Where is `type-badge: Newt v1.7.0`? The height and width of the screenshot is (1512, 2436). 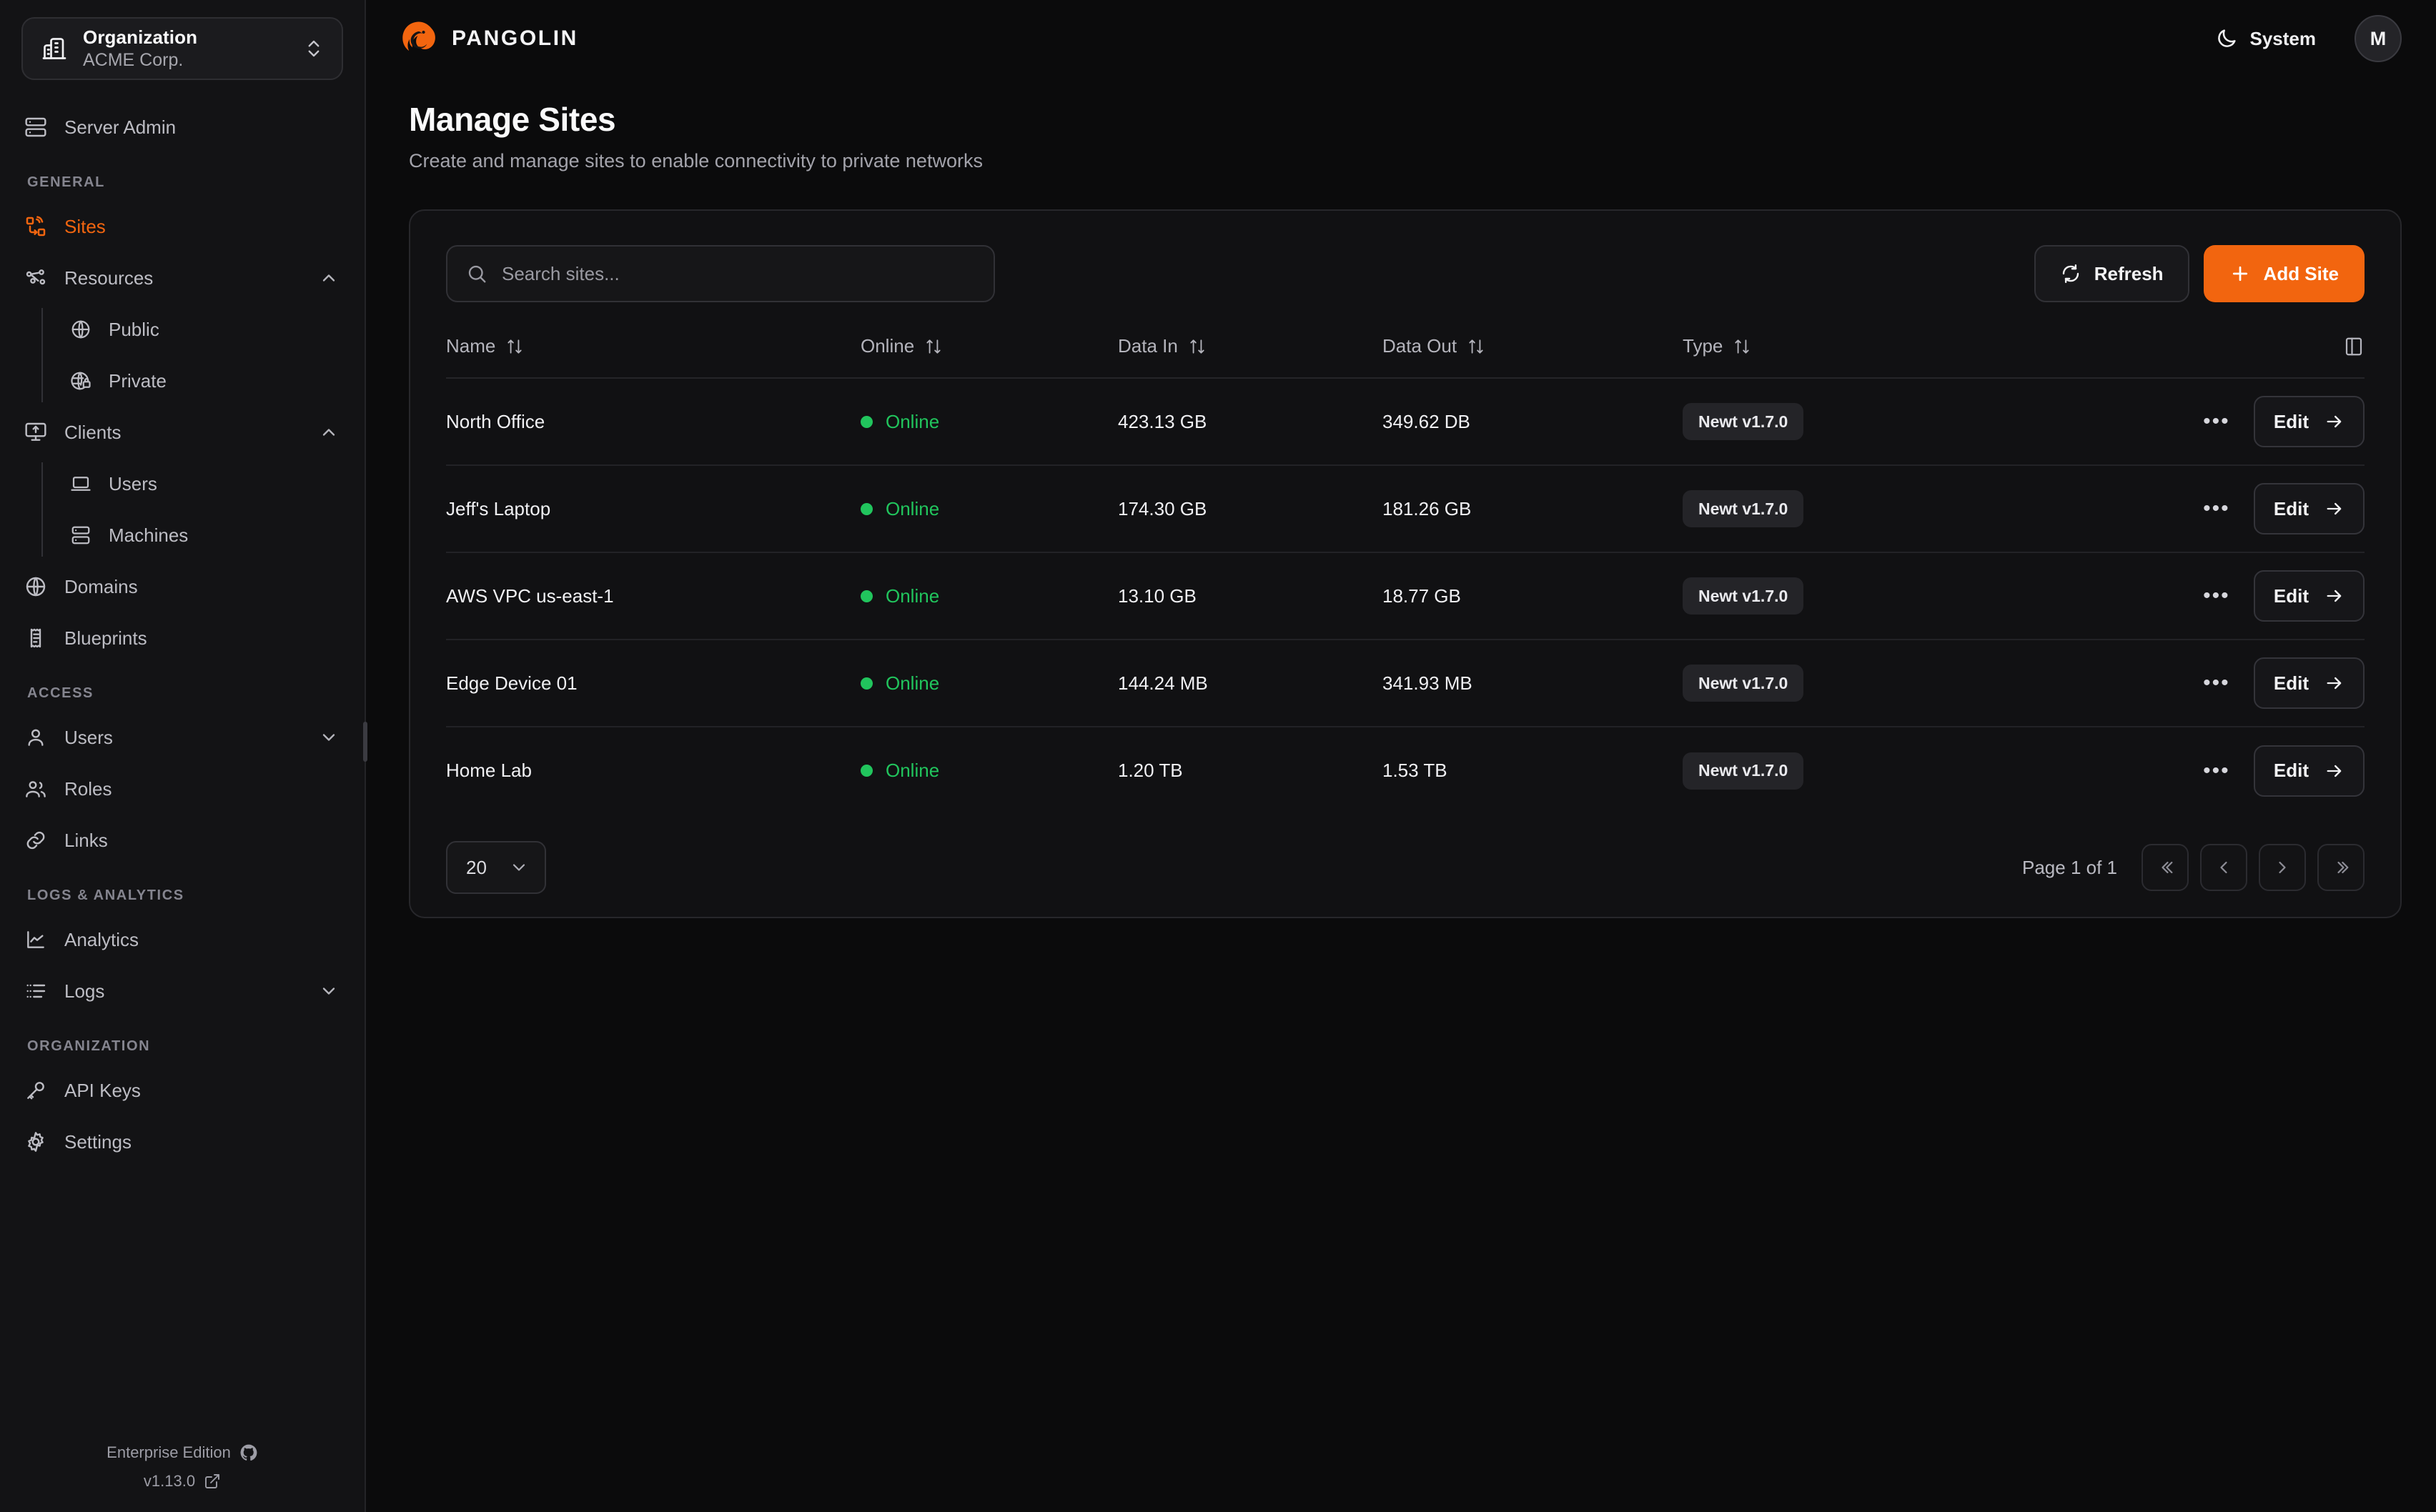 type-badge: Newt v1.7.0 is located at coordinates (1744, 421).